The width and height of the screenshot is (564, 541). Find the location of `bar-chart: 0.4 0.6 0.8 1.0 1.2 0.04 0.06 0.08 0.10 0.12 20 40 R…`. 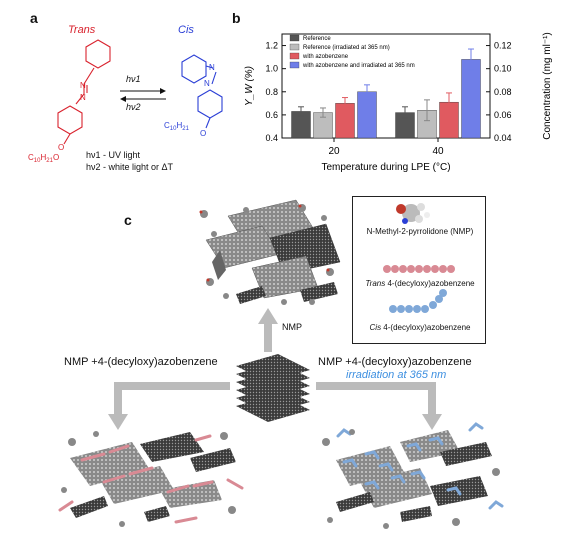

bar-chart: 0.4 0.6 0.8 1.0 1.2 0.04 0.06 0.08 0.10 0.12 20 40 R… is located at coordinates (398, 102).